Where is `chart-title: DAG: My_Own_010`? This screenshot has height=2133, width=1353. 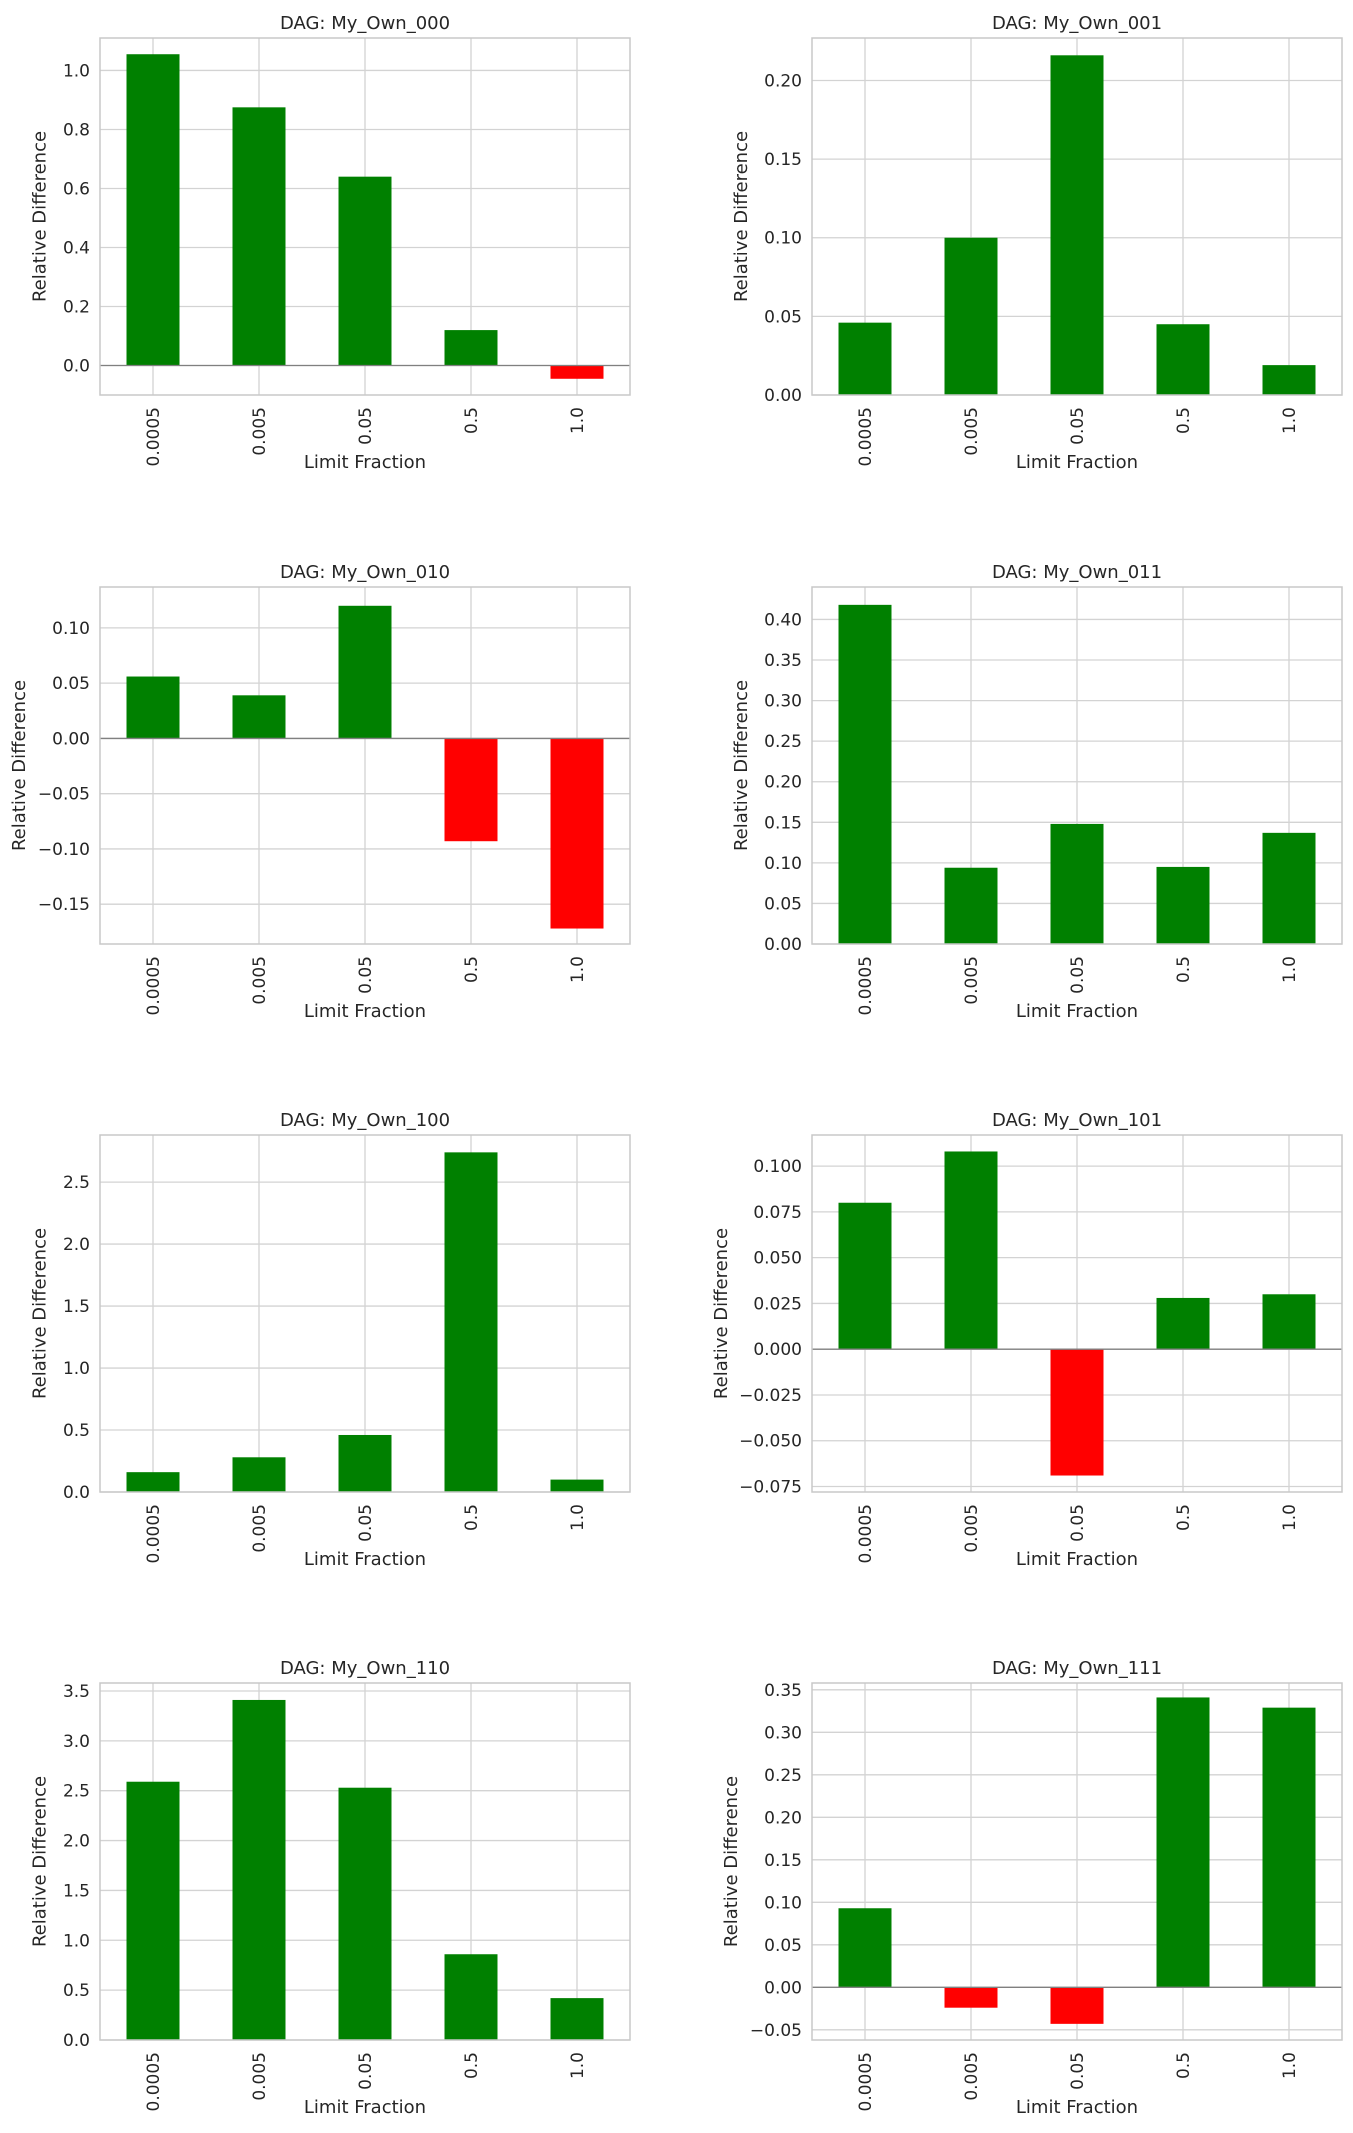 chart-title: DAG: My_Own_010 is located at coordinates (365, 572).